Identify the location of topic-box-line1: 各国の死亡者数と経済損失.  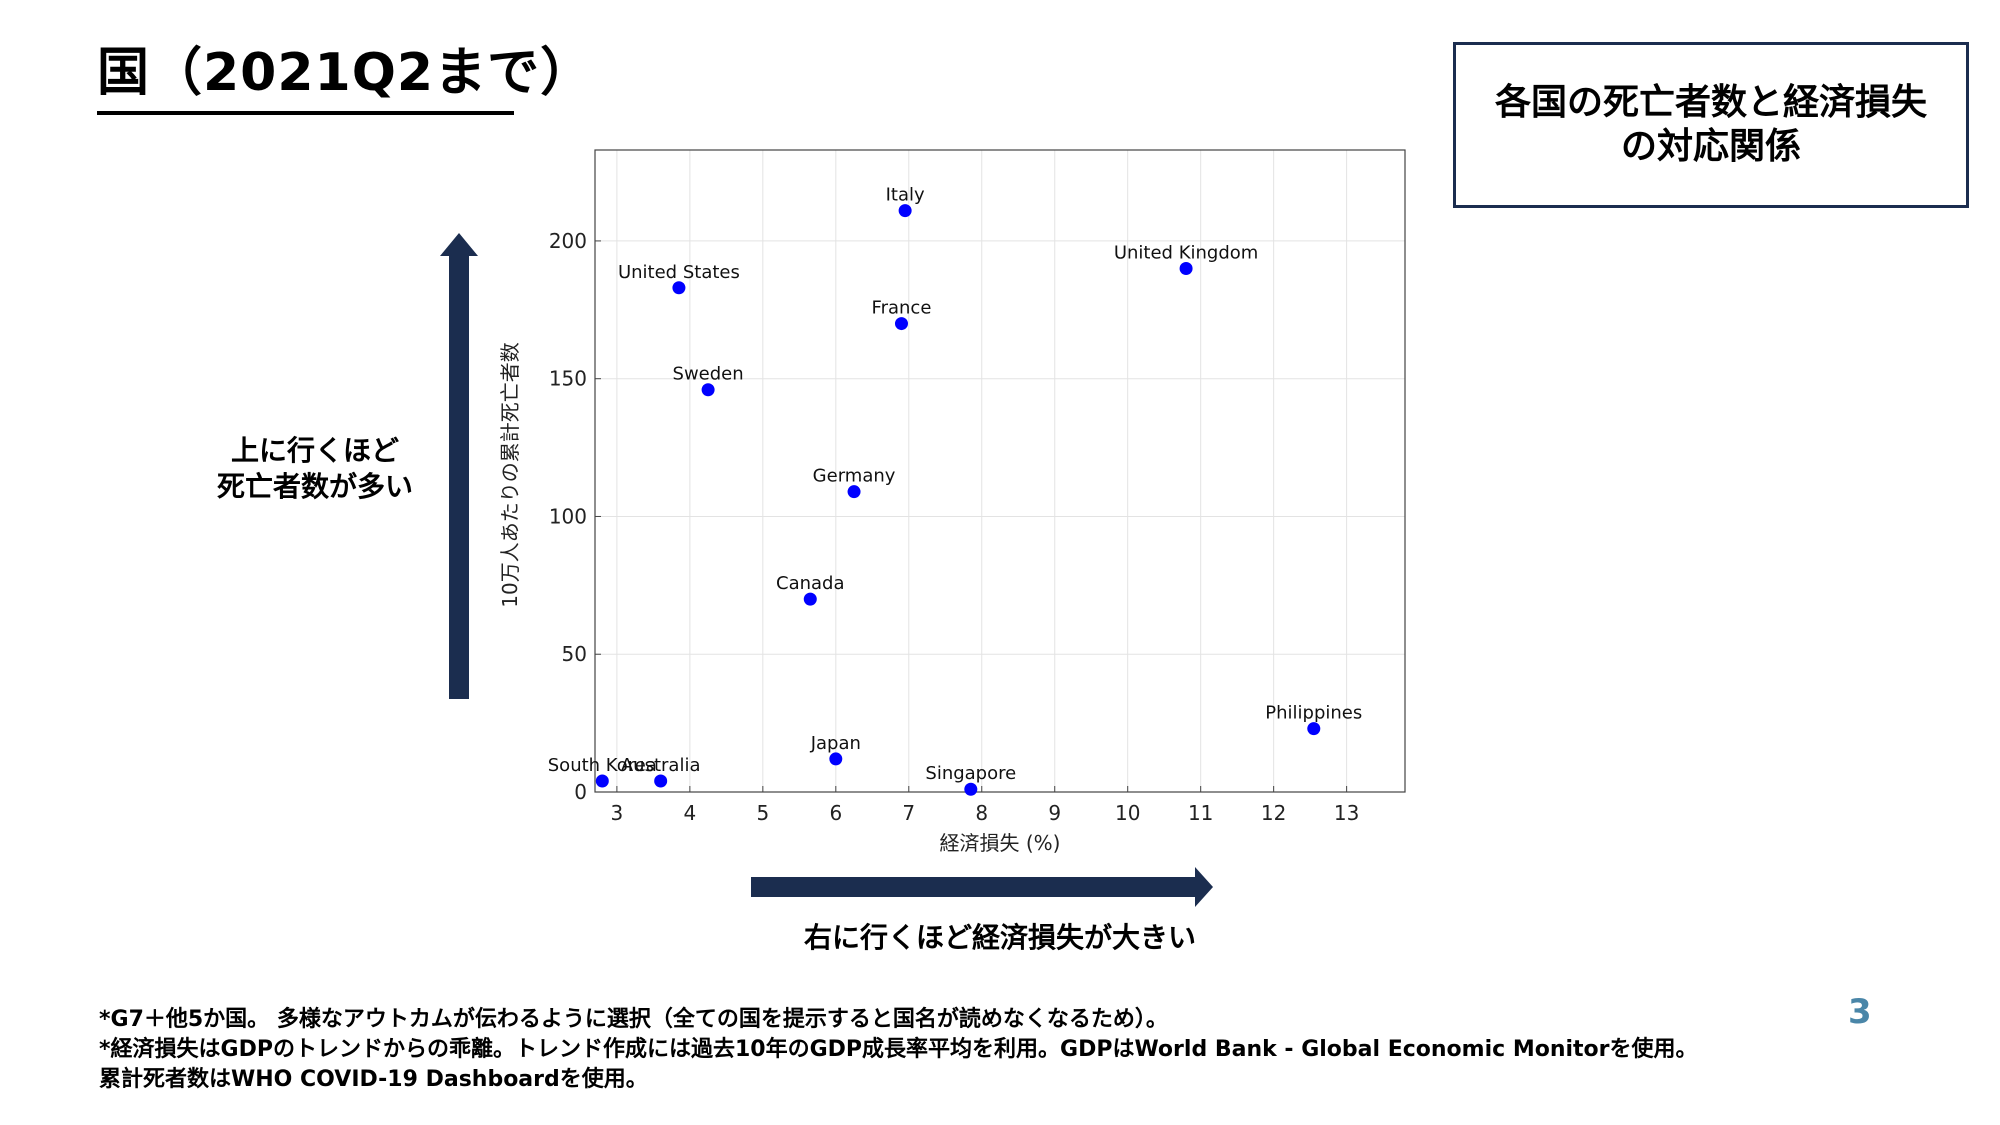
(1710, 102).